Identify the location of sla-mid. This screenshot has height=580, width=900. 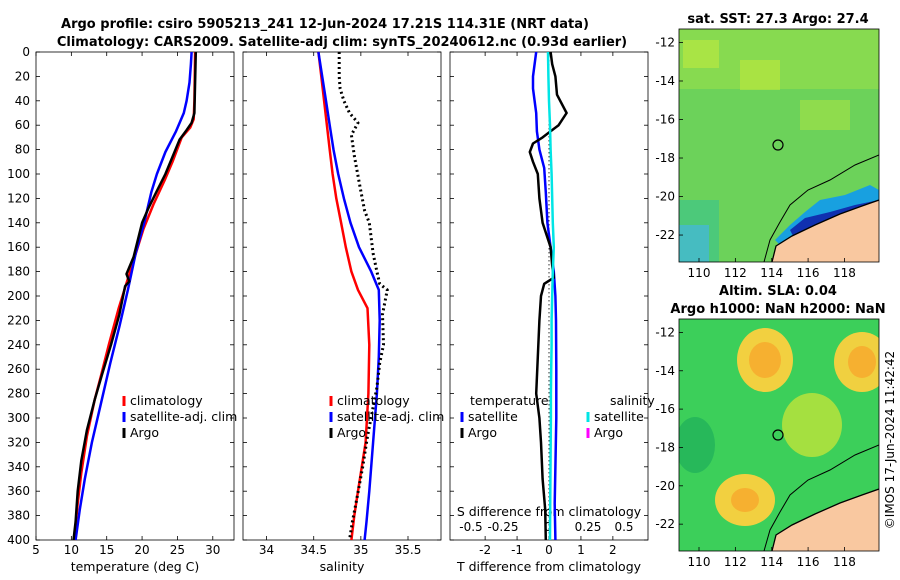
(812, 425).